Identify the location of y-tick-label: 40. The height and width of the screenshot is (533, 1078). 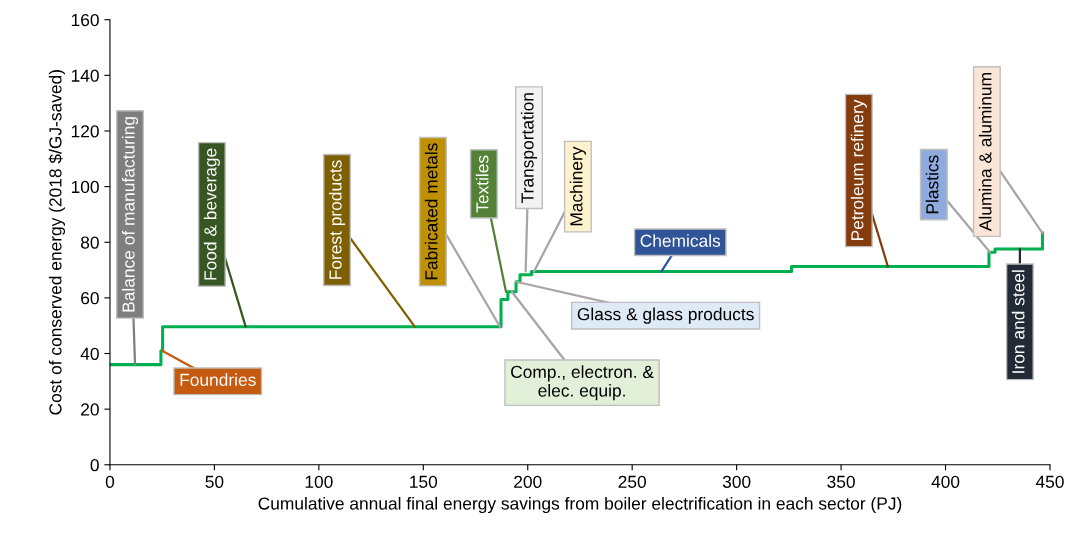
(89, 353).